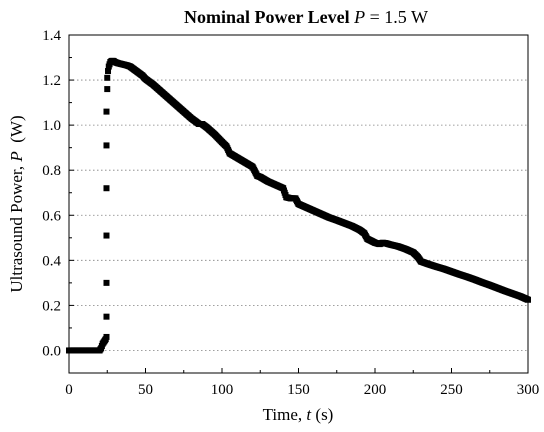 This screenshot has height=432, width=544. What do you see at coordinates (359, 17) in the screenshot?
I see `chart-title-symbol: P` at bounding box center [359, 17].